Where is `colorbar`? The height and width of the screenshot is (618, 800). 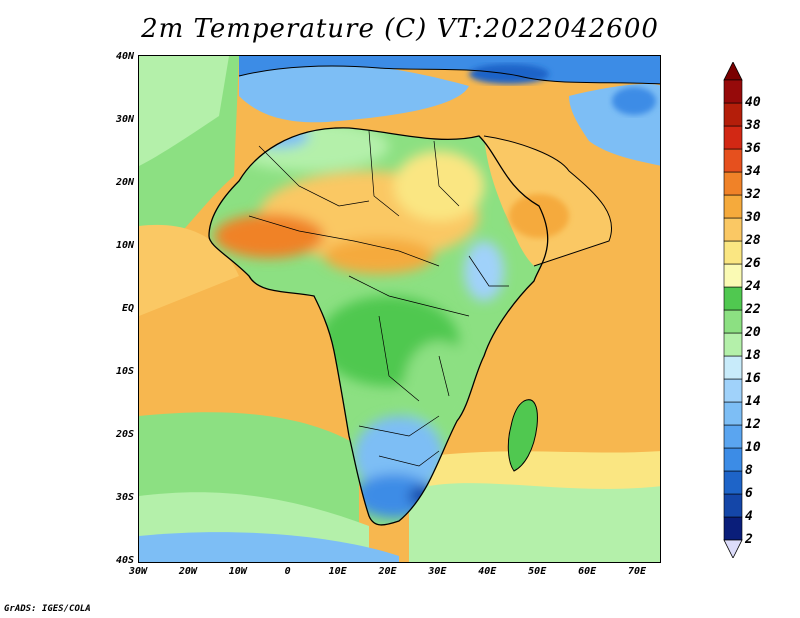
colorbar is located at coordinates (733, 310).